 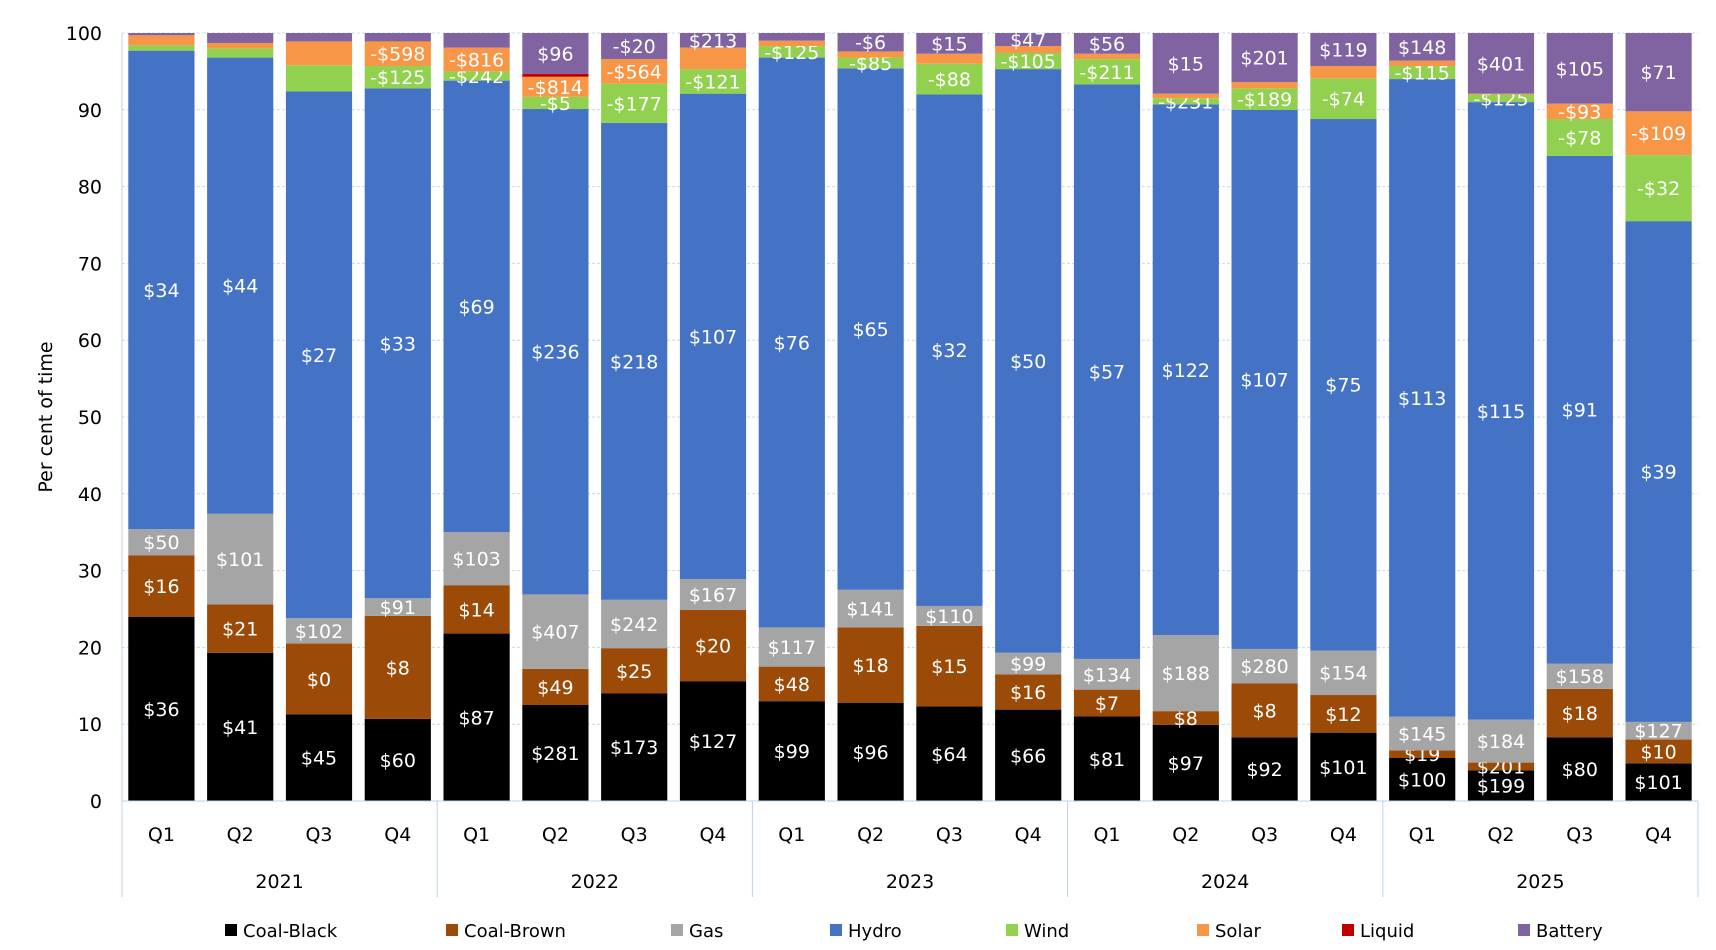 What do you see at coordinates (476, 307) in the screenshot?
I see `data-label: $69` at bounding box center [476, 307].